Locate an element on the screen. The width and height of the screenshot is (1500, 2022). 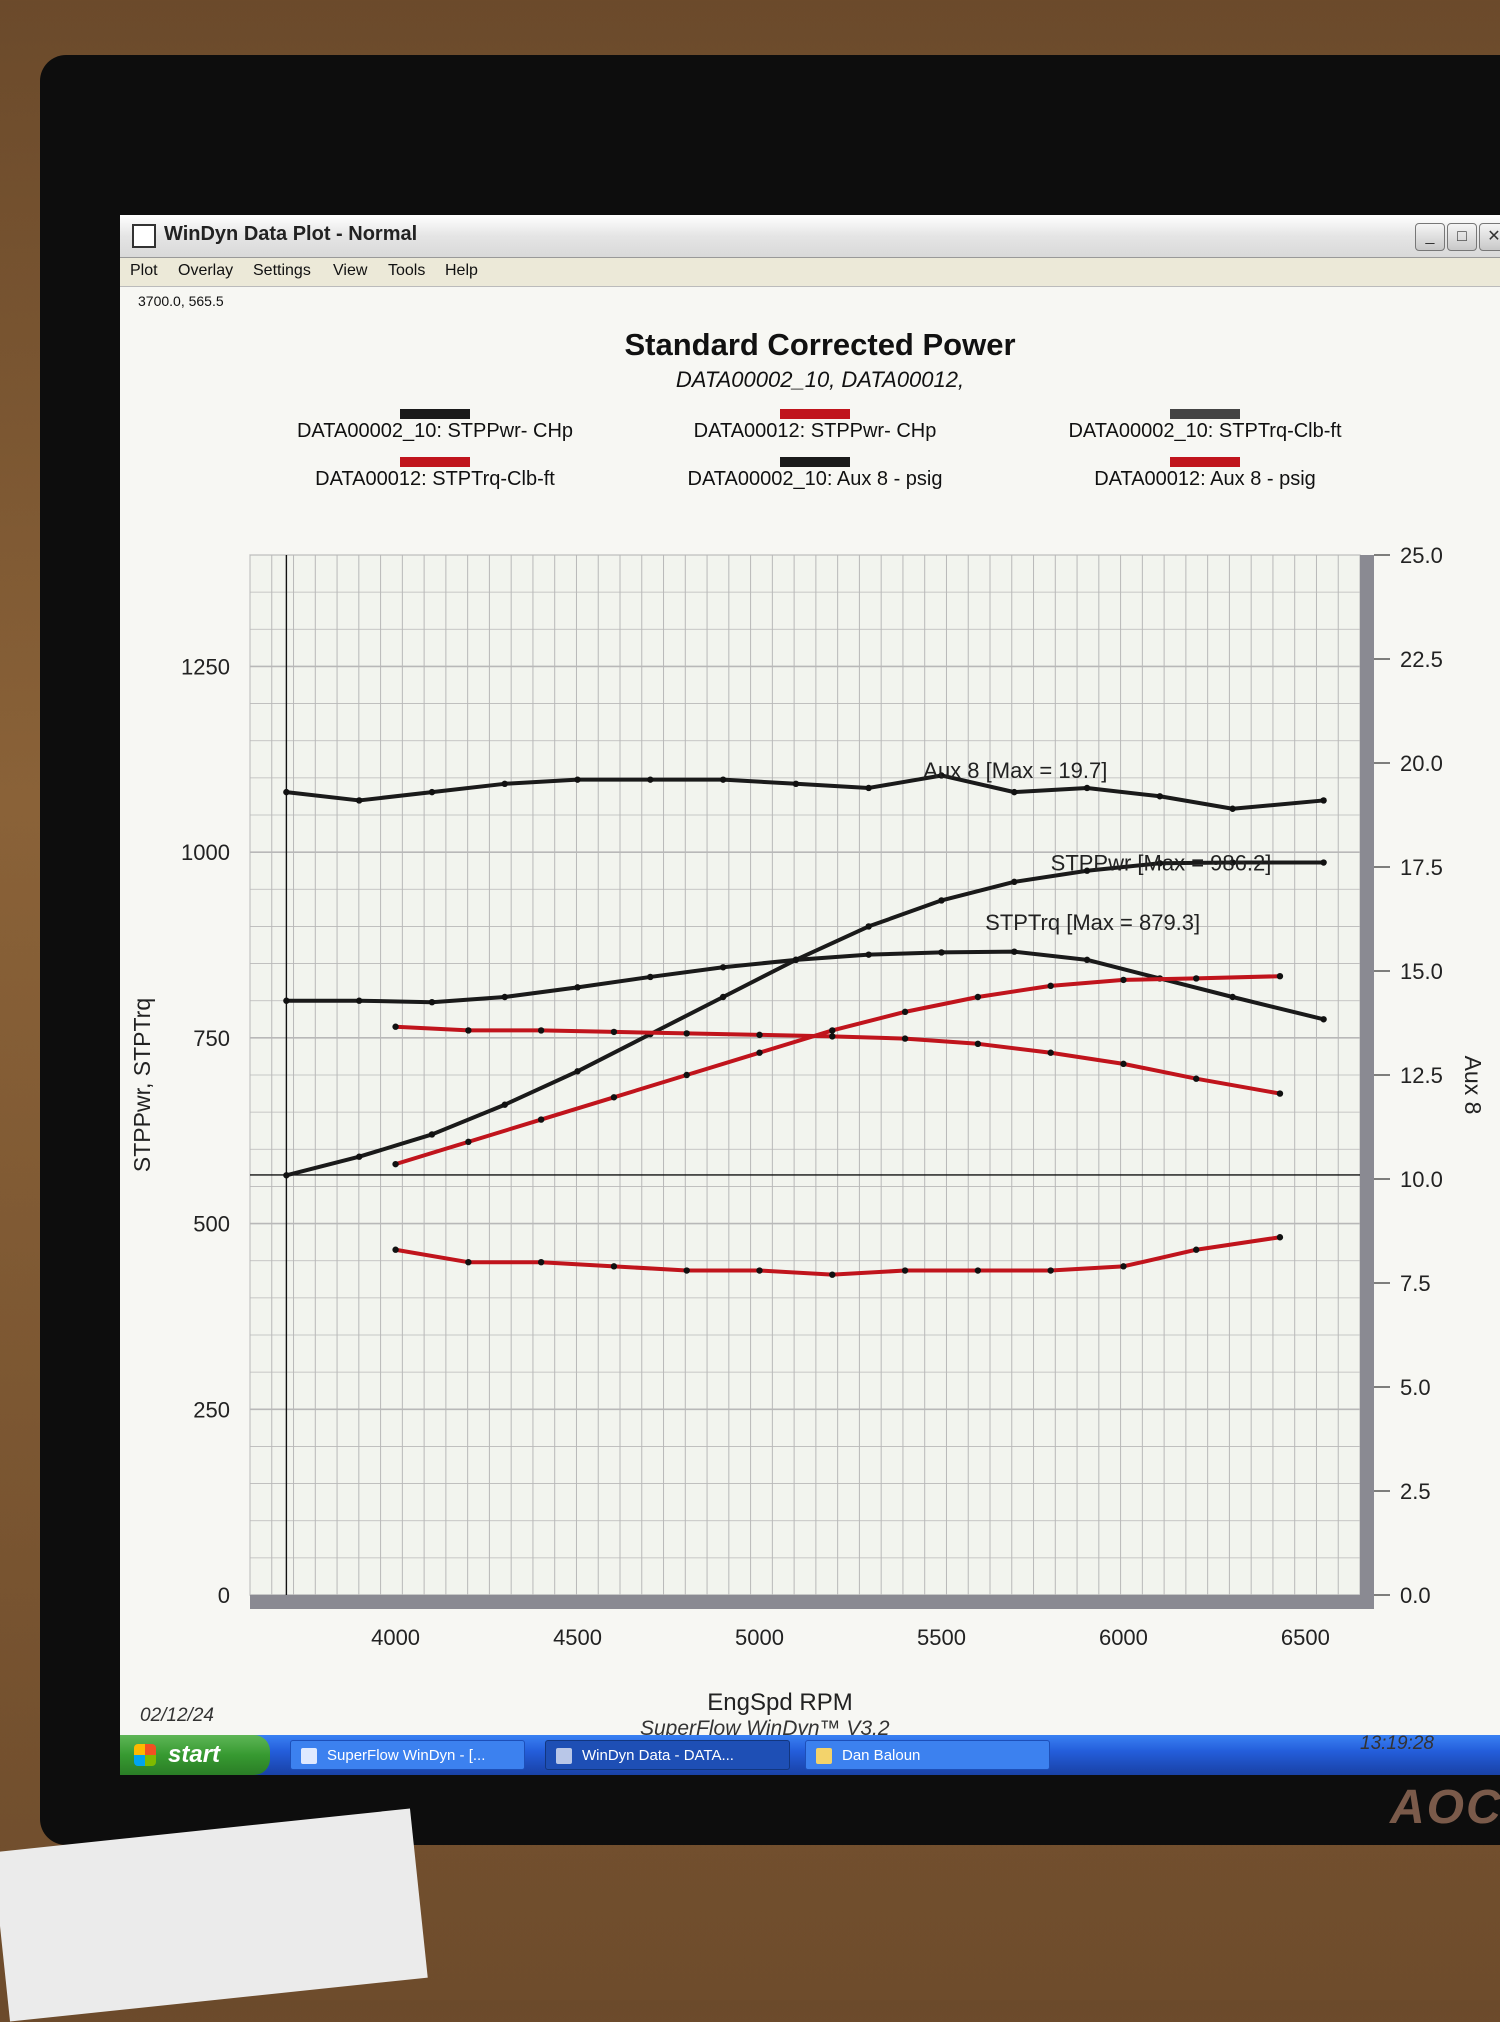
x-tick-label: 5500 is located at coordinates (941, 1637).